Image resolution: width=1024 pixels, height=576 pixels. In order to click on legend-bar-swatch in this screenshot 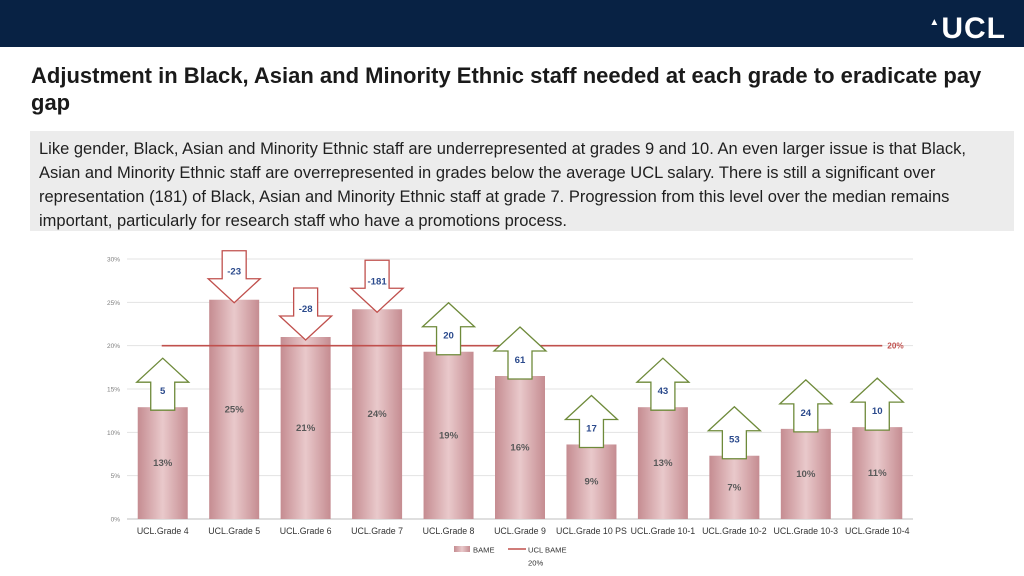, I will do `click(462, 549)`.